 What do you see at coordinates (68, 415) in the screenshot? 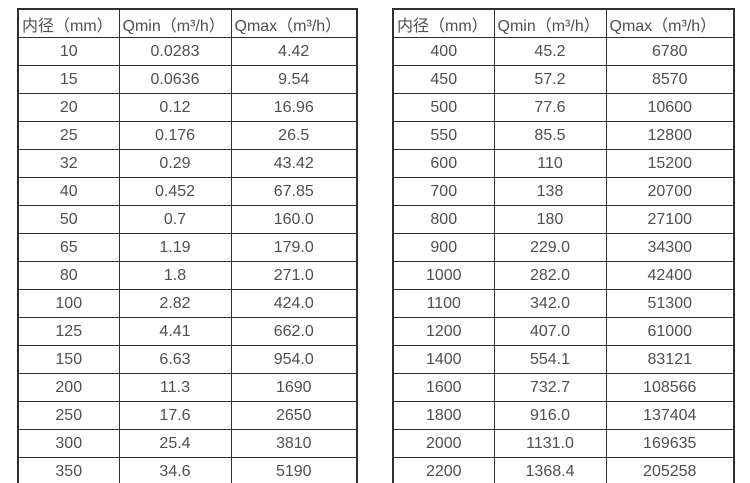
I see `table-cell: 250` at bounding box center [68, 415].